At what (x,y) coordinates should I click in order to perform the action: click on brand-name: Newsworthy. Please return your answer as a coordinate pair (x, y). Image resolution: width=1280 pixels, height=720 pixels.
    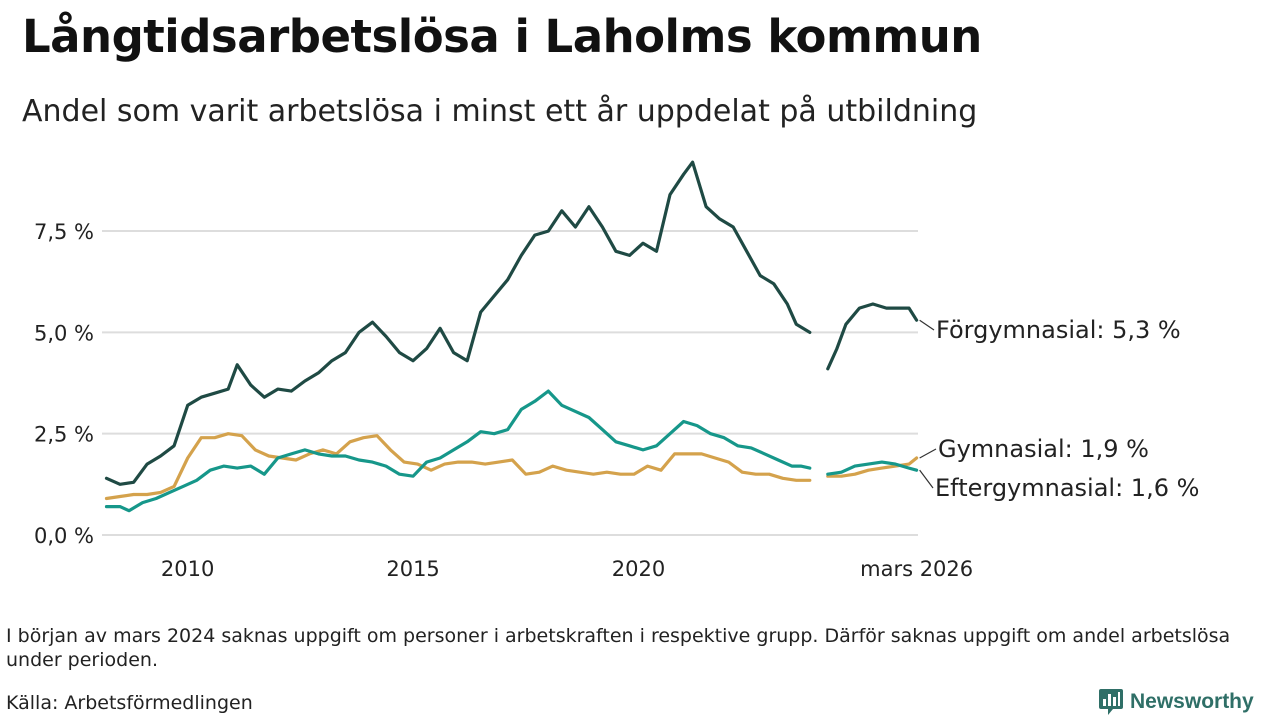
    Looking at the image, I should click on (1192, 701).